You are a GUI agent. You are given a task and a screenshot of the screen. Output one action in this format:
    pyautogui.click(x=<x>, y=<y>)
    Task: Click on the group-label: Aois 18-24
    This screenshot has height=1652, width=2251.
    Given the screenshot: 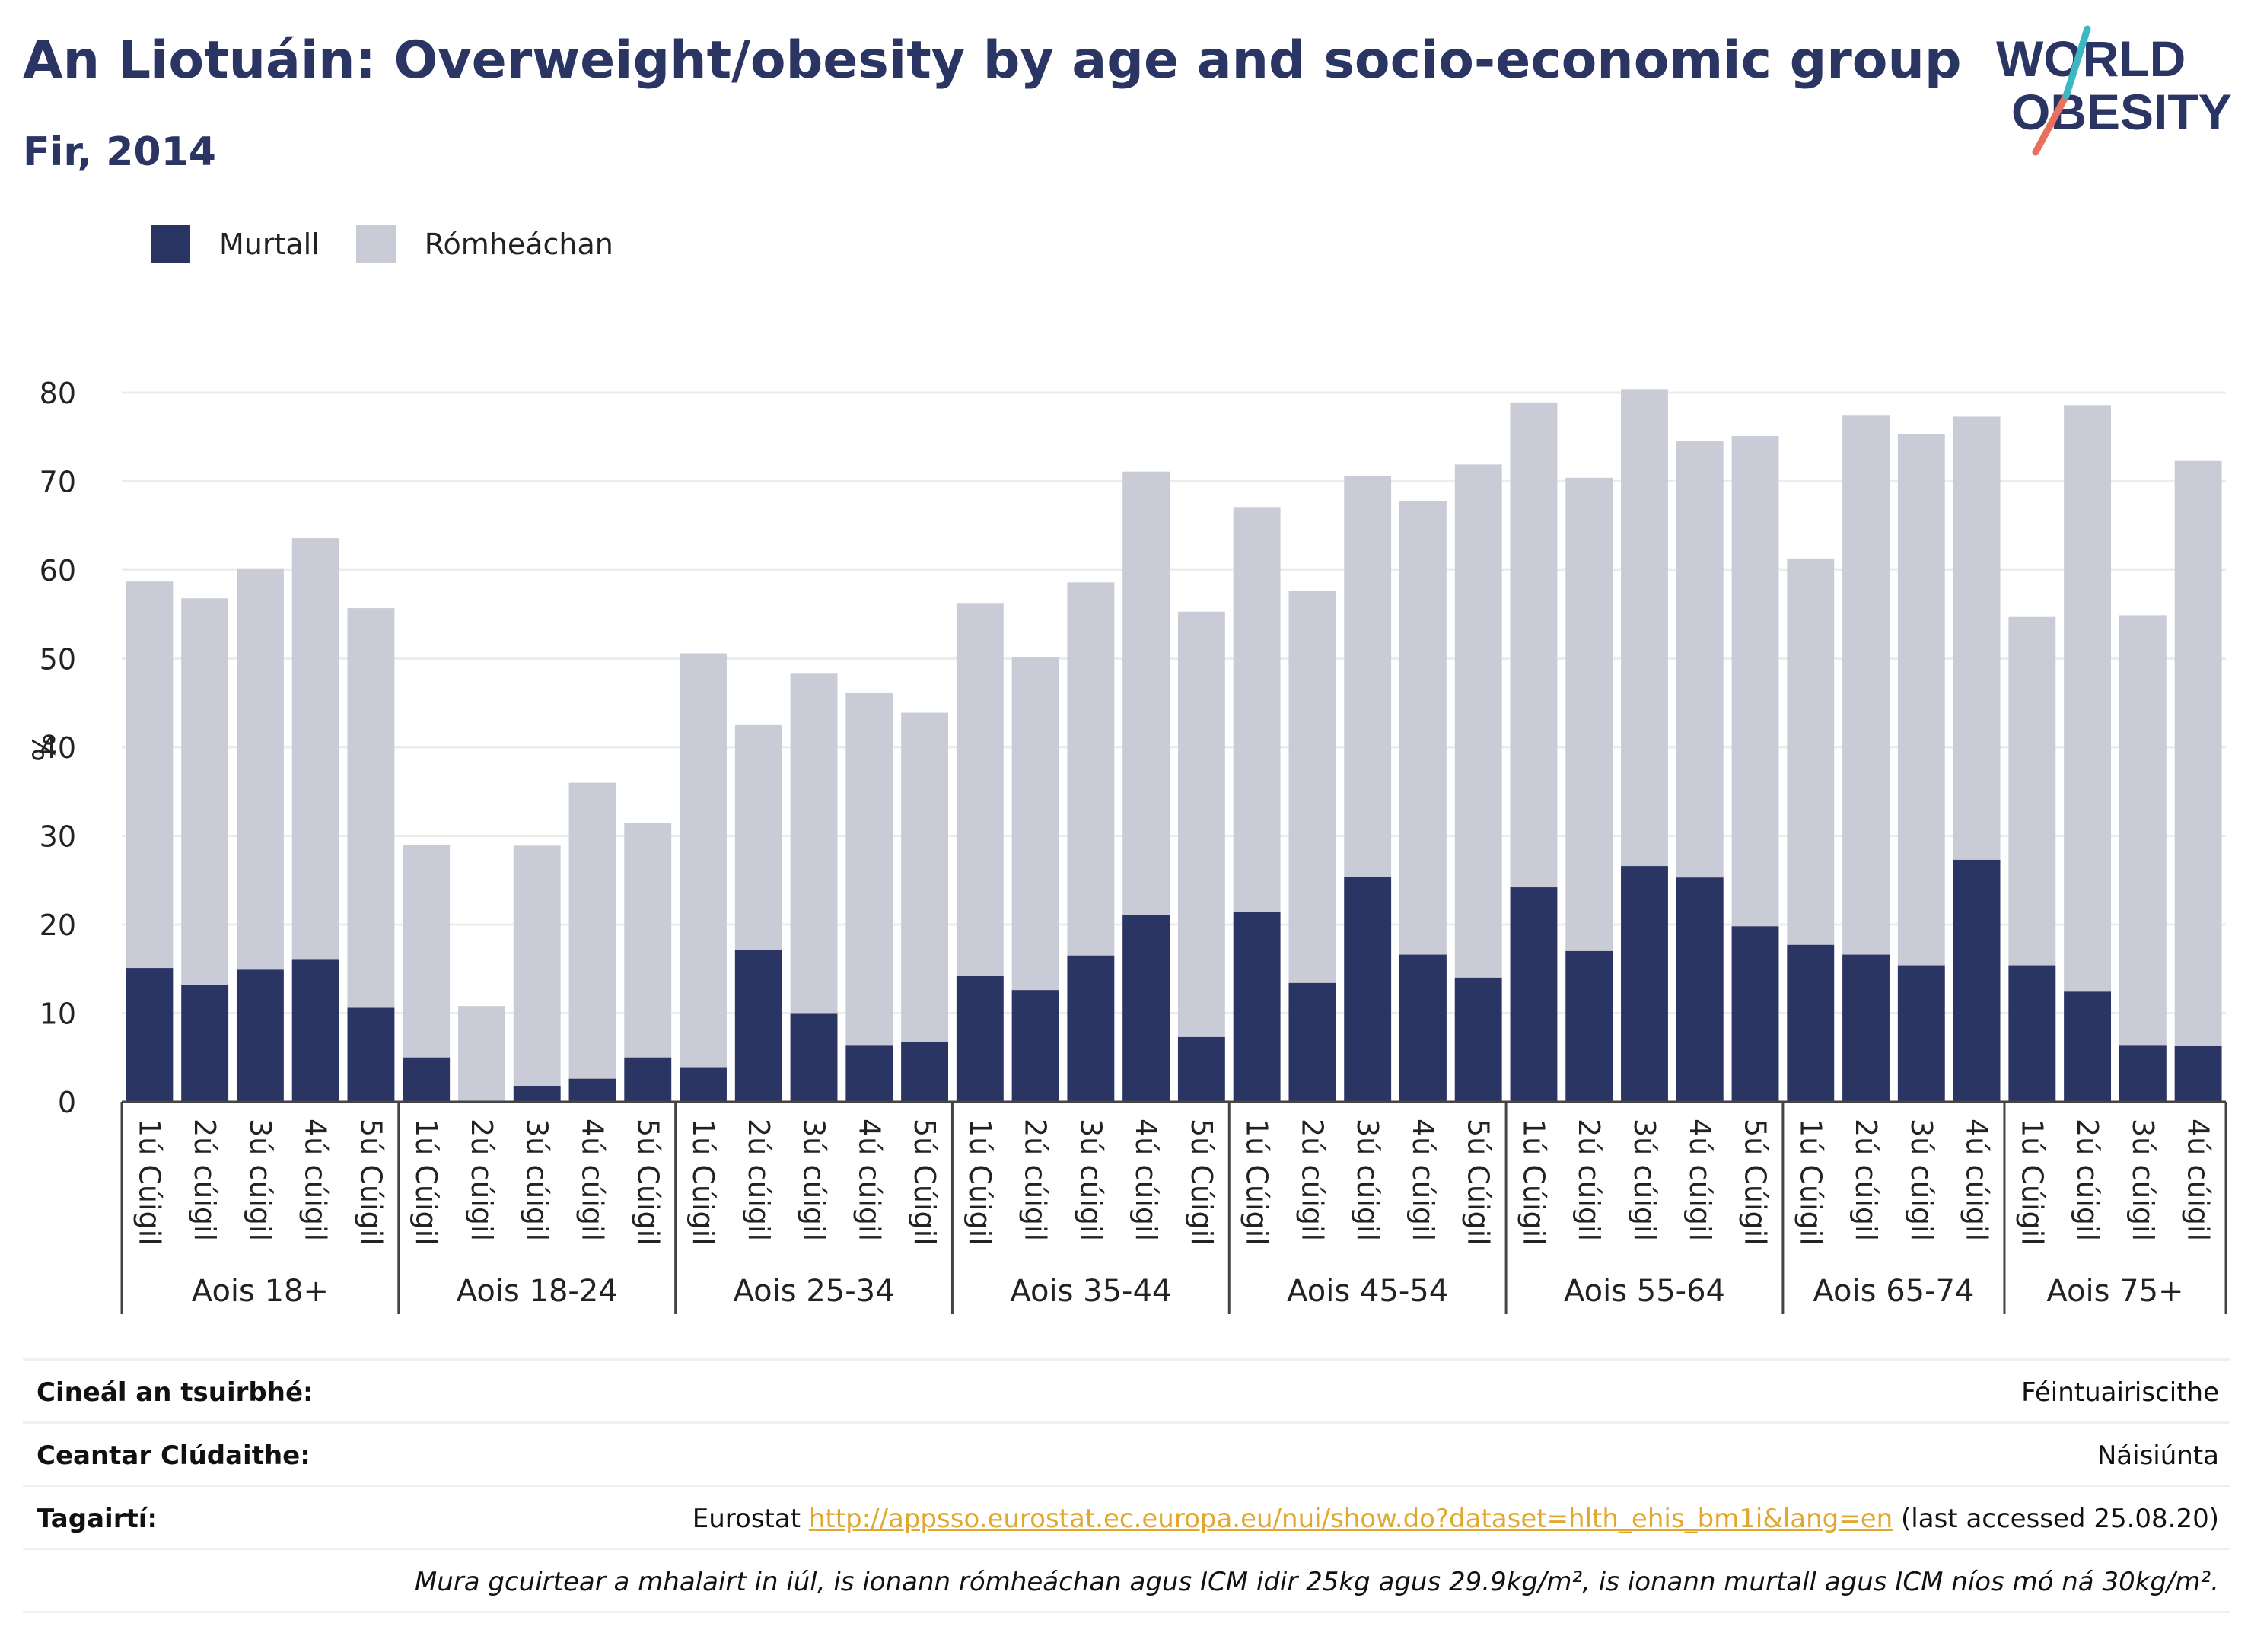 What is the action you would take?
    pyautogui.click(x=537, y=1291)
    